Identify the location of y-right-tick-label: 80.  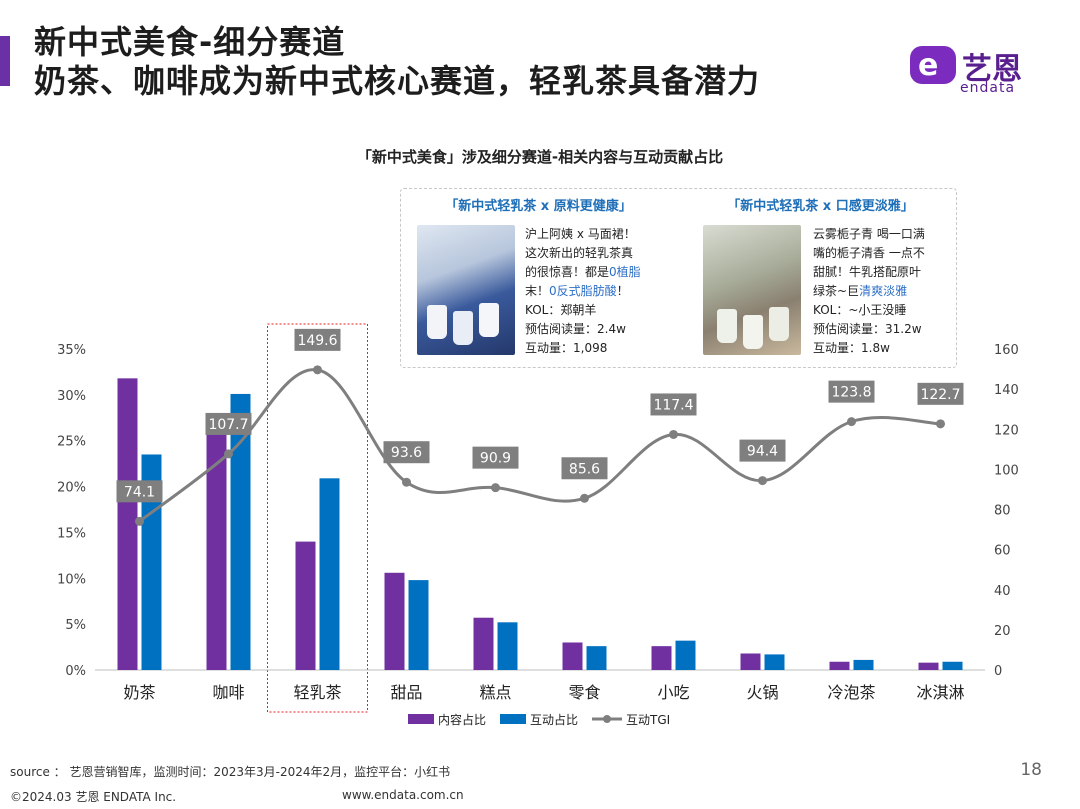
(1002, 511).